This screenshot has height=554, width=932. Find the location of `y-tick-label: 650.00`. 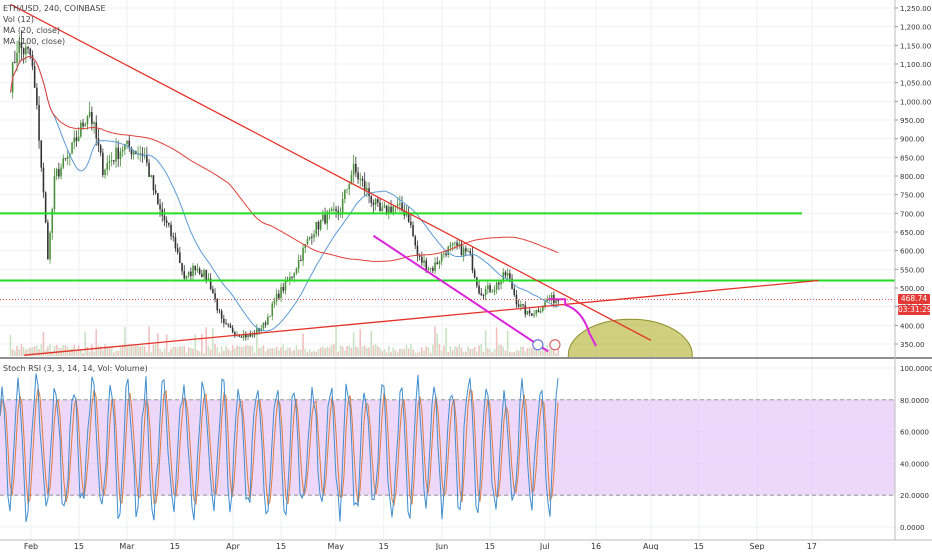

y-tick-label: 650.00 is located at coordinates (912, 233).